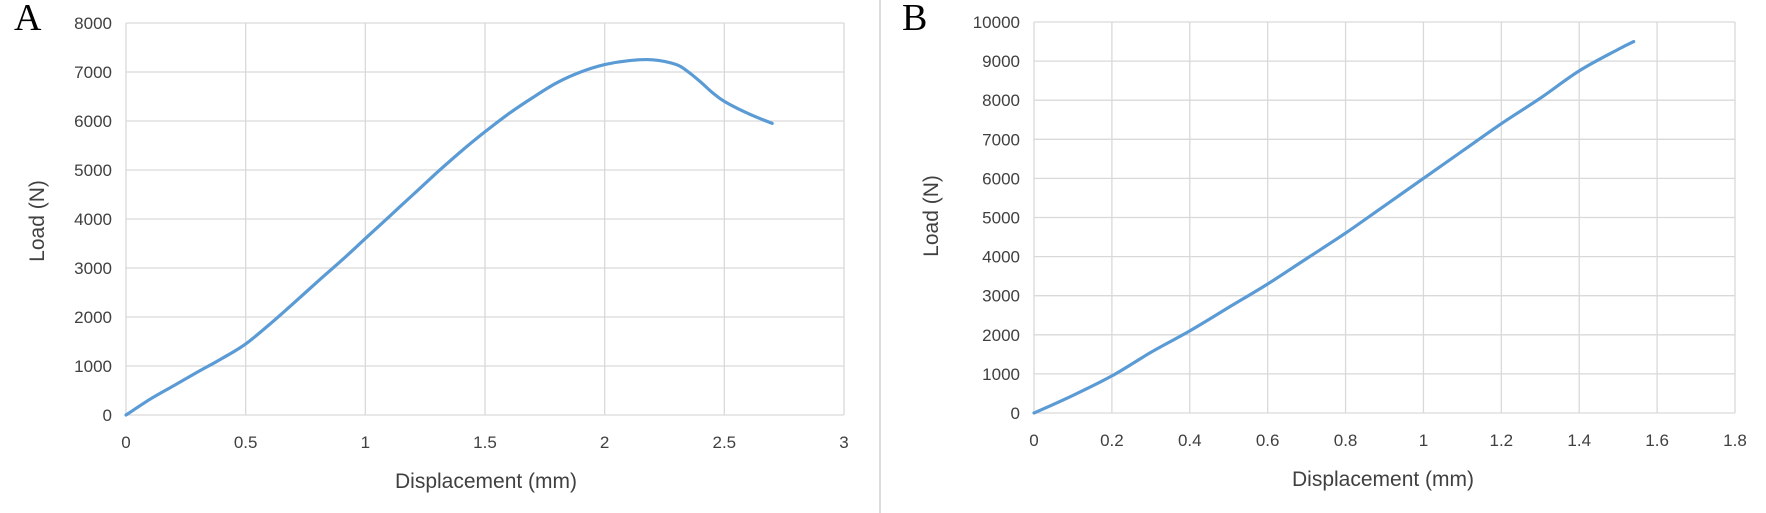  What do you see at coordinates (1001, 61) in the screenshot?
I see `y-tick-label: 9000` at bounding box center [1001, 61].